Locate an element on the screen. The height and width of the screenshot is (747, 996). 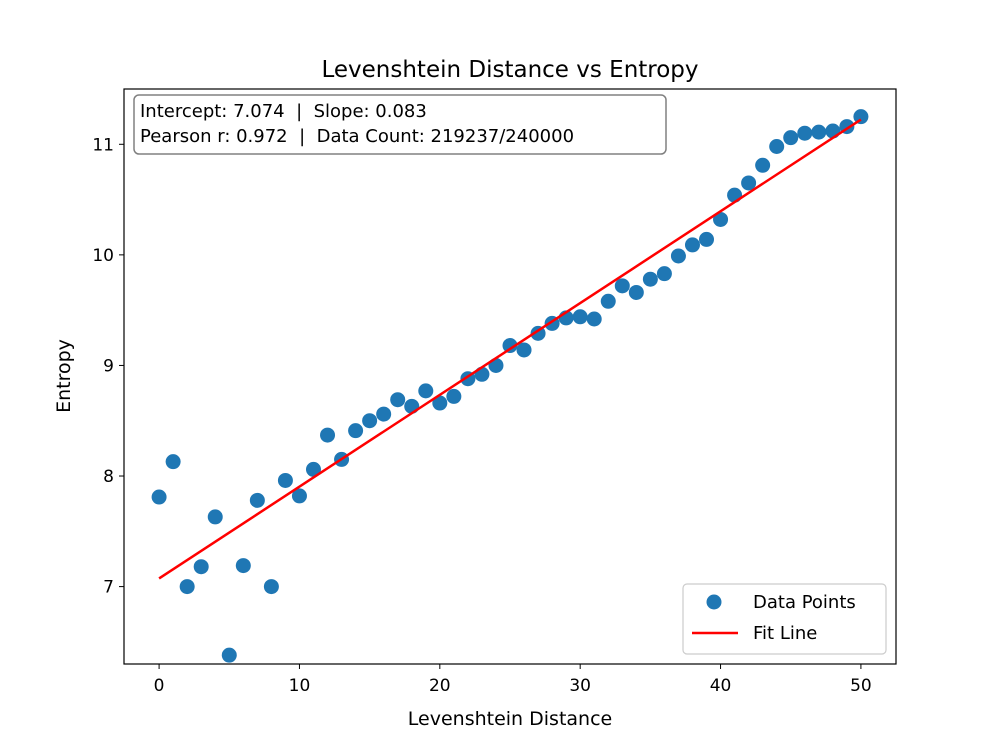
stats-box-frame is located at coordinates (400, 124).